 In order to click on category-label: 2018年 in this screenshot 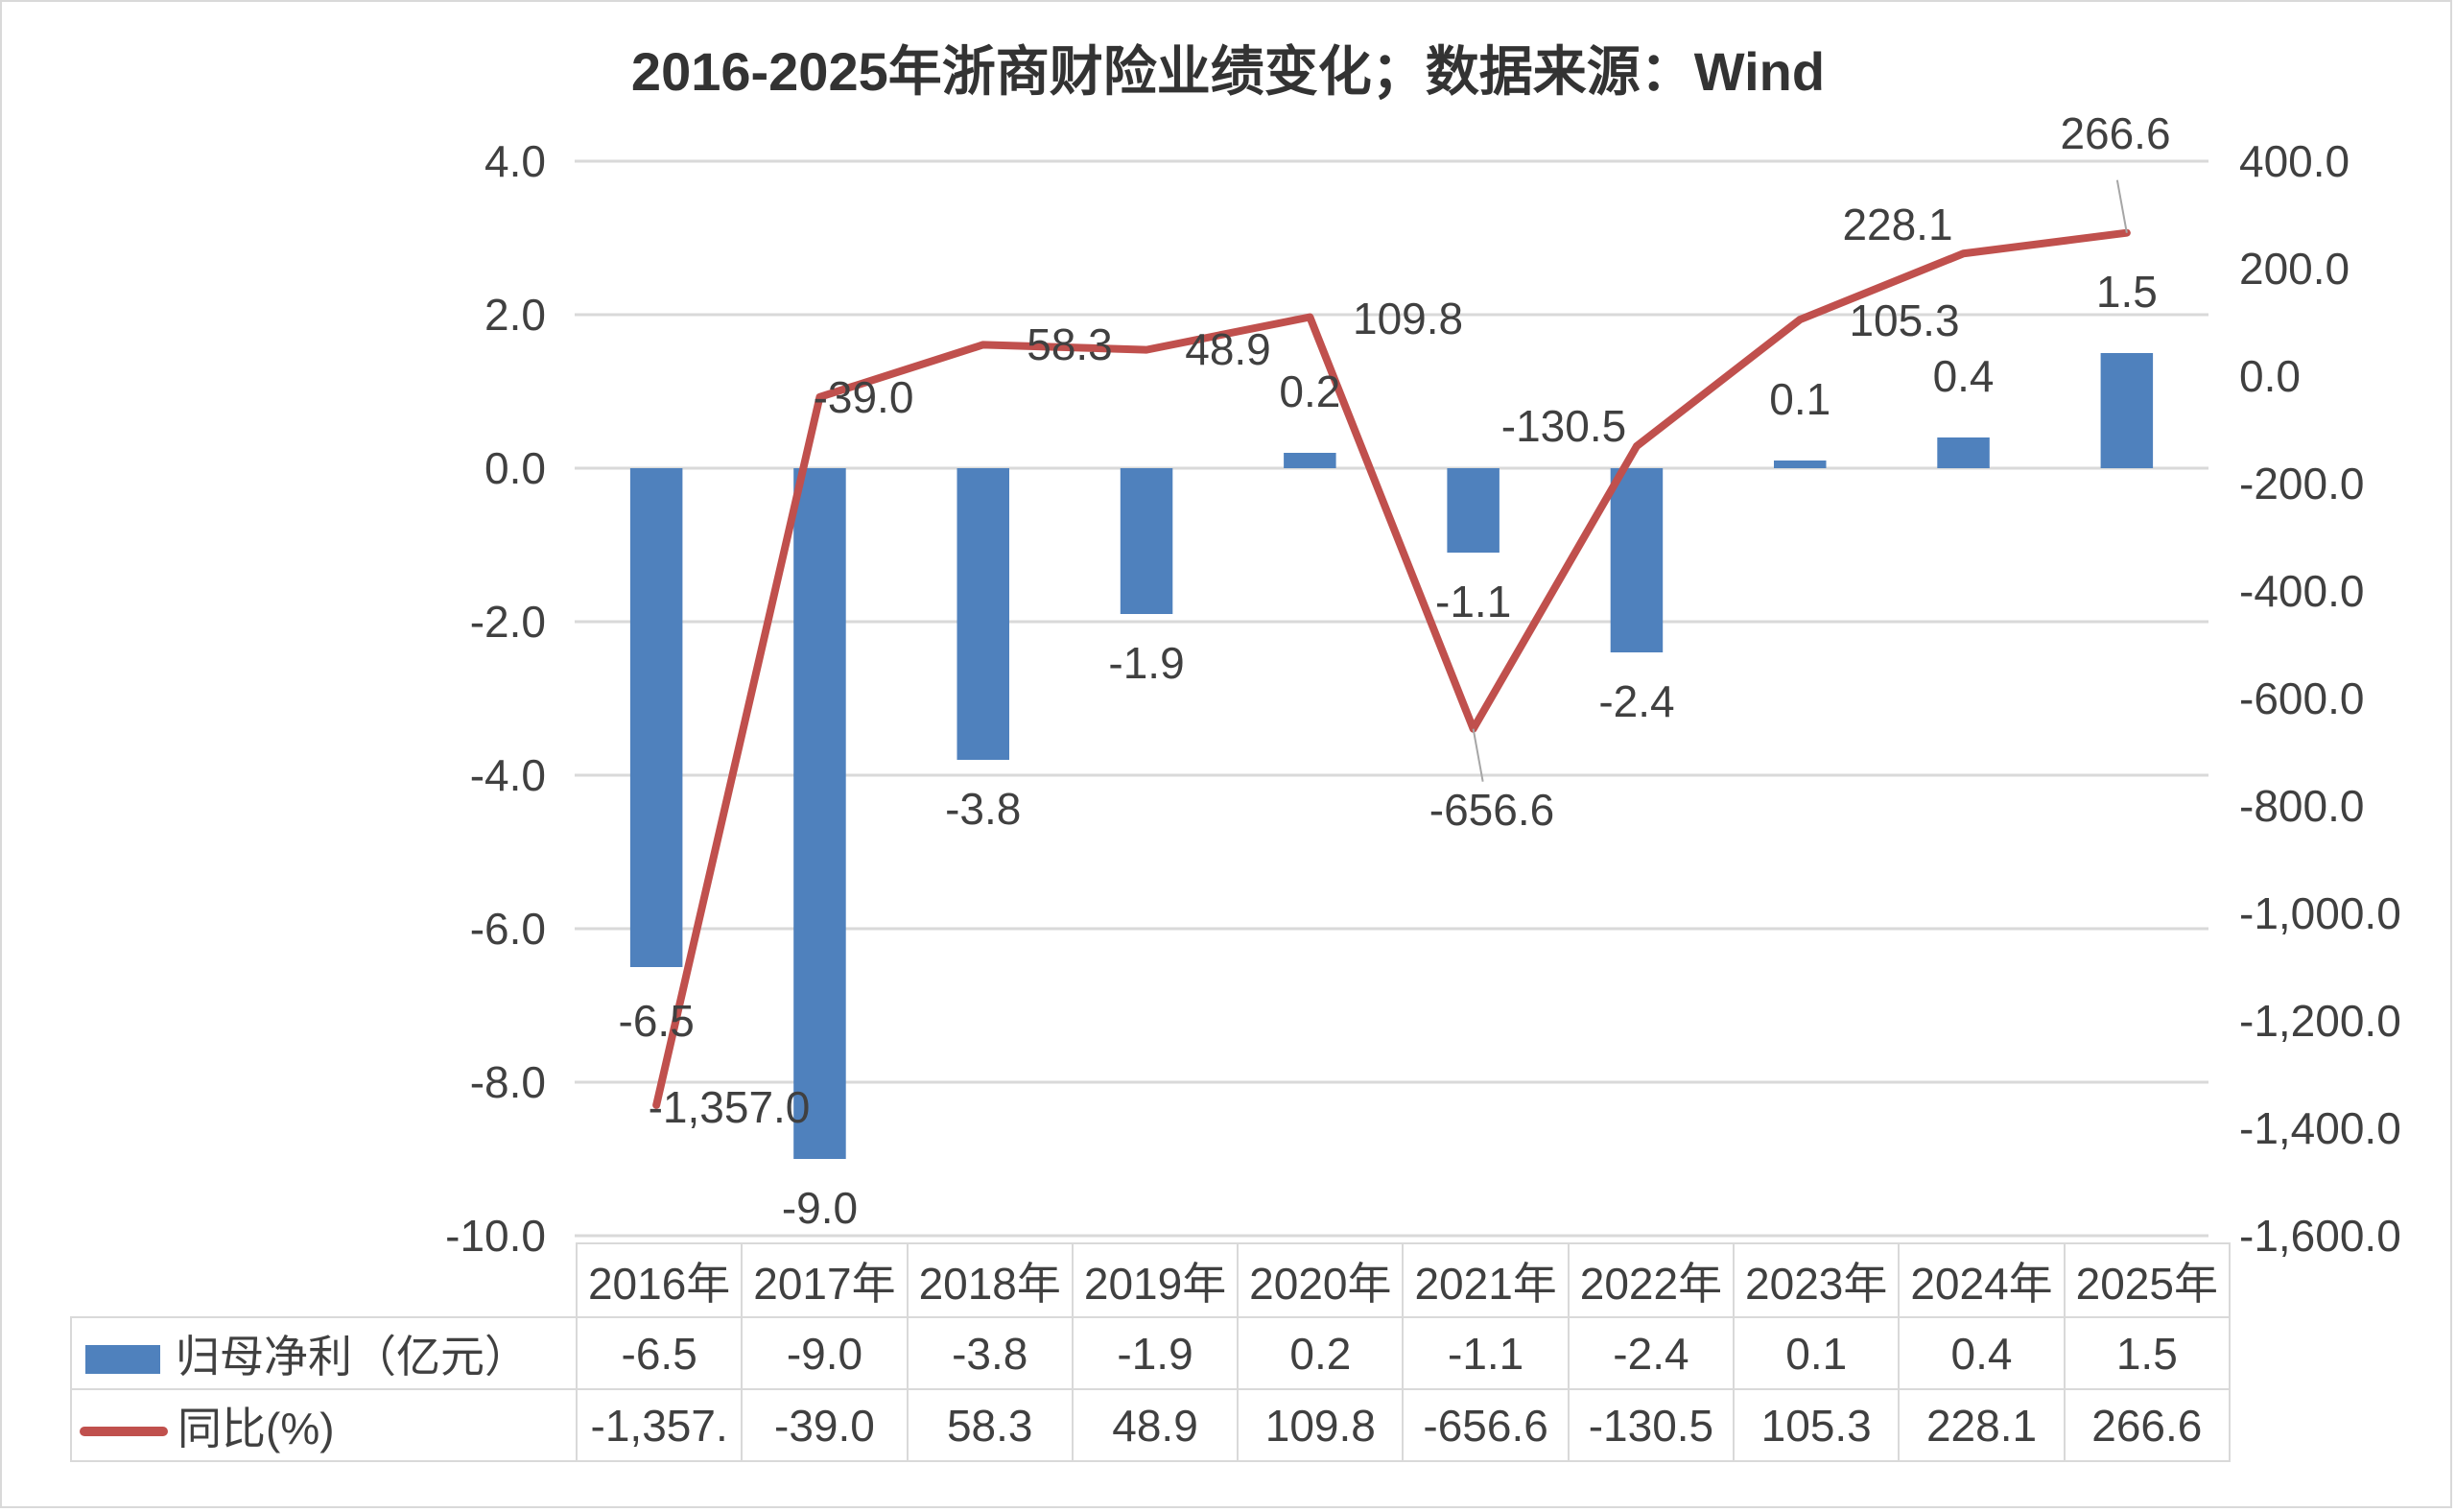, I will do `click(990, 1280)`.